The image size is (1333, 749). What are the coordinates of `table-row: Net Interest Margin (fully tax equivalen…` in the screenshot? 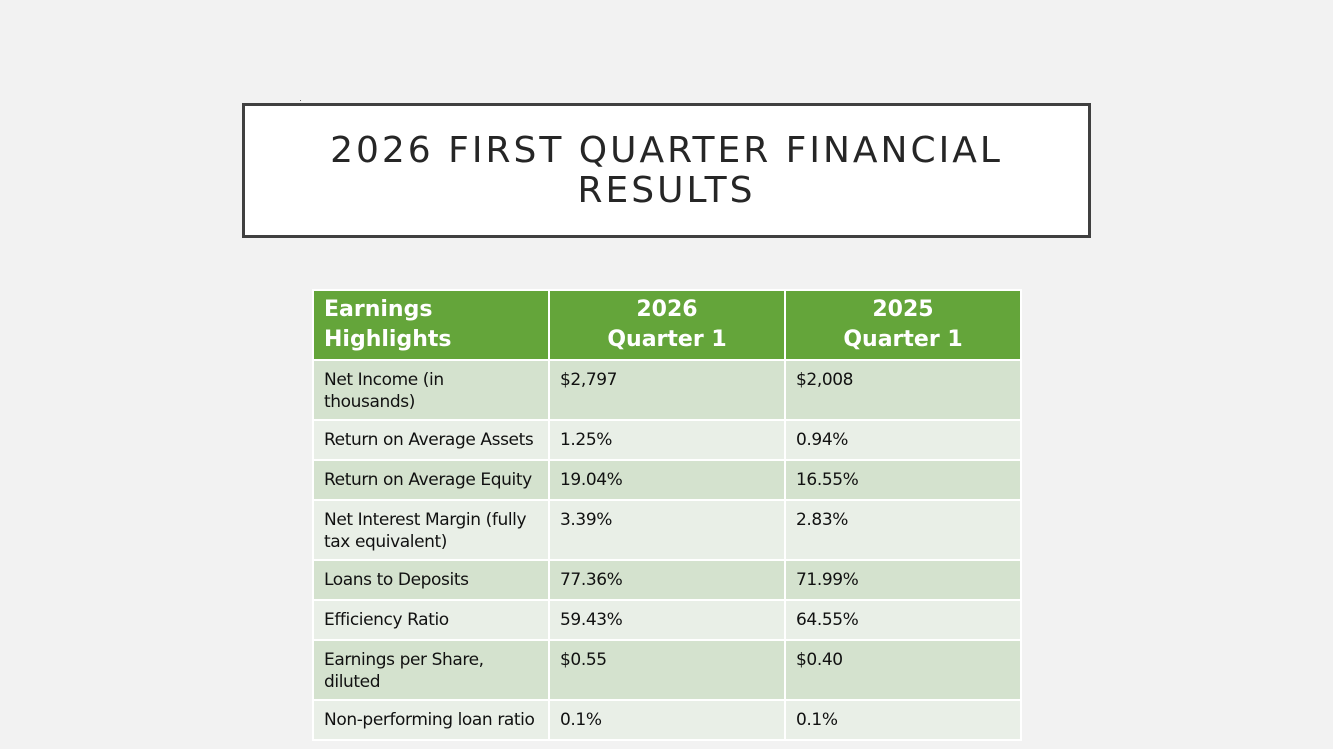 It's located at (667, 530).